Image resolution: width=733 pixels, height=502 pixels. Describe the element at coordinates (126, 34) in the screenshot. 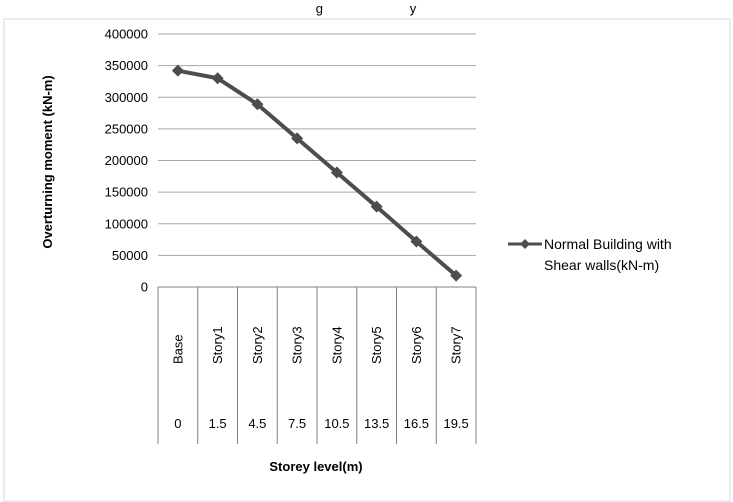

I see `y-tick-label: 400000` at that location.